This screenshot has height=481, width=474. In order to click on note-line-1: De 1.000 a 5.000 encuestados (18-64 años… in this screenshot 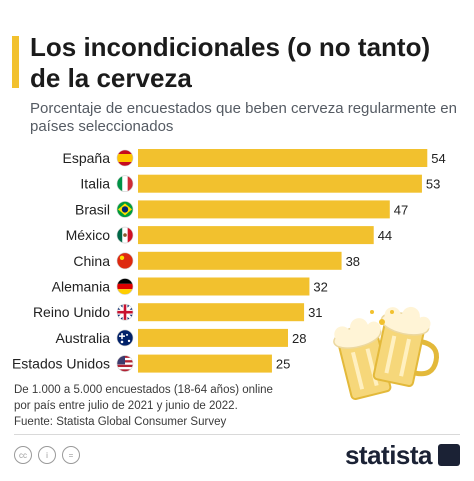, I will do `click(143, 390)`.